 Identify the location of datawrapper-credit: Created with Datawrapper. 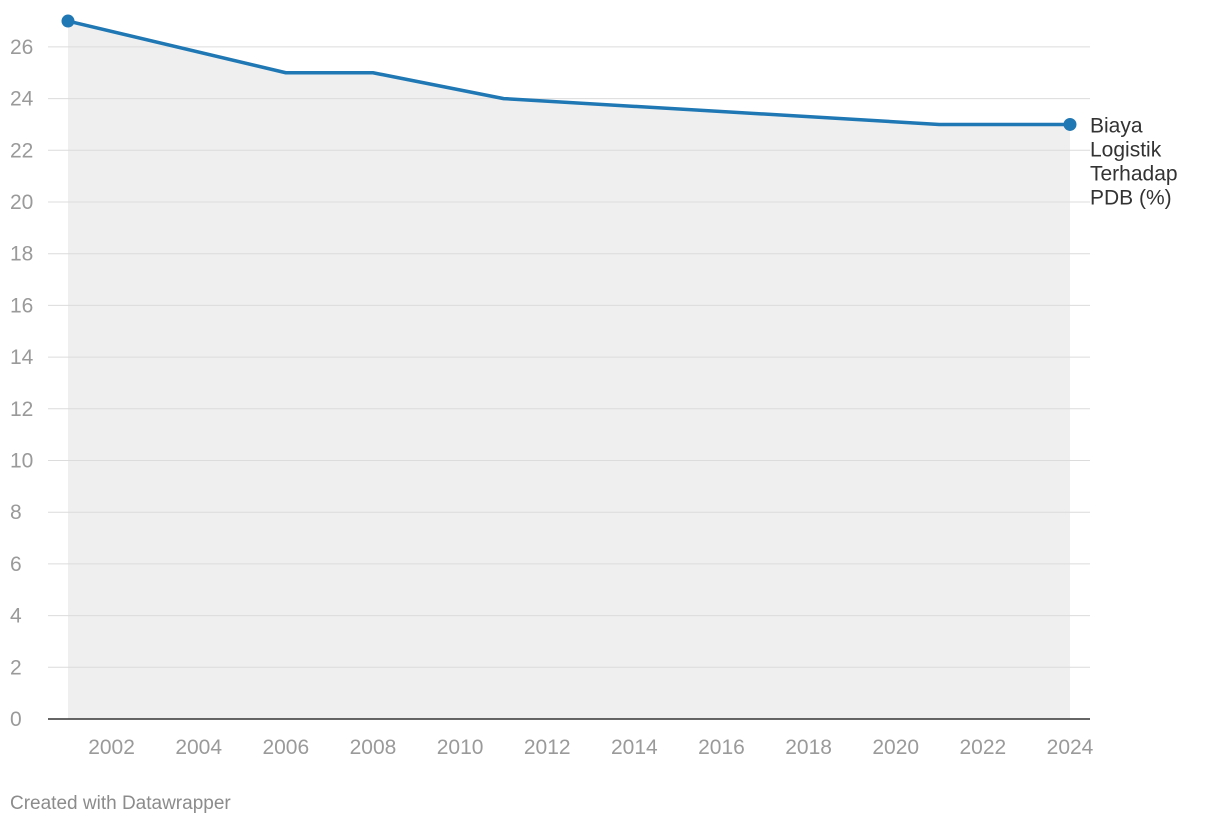
(120, 803).